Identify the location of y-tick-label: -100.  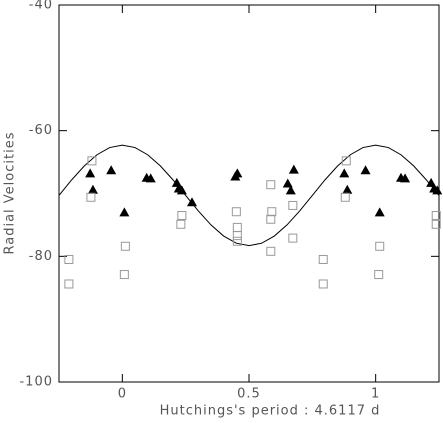
(36, 382).